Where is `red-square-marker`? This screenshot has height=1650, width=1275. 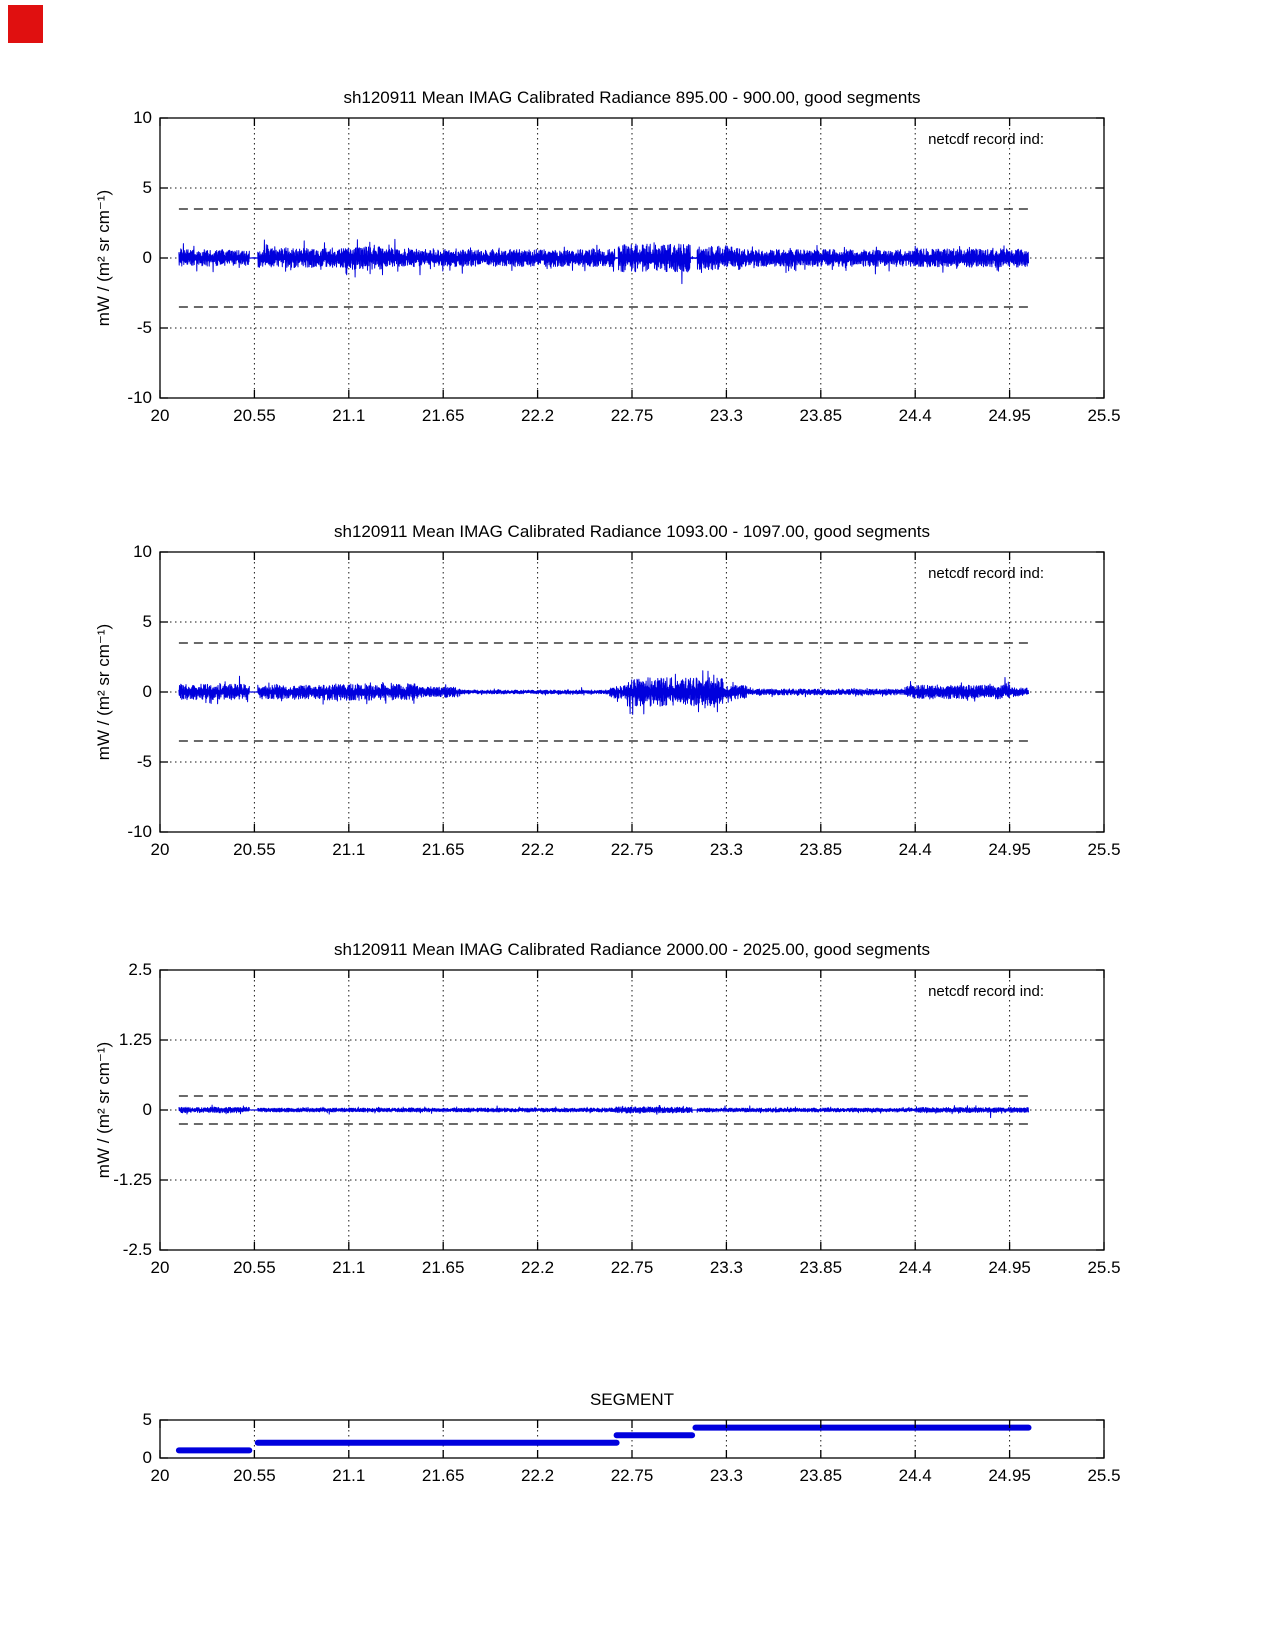
red-square-marker is located at coordinates (25, 24).